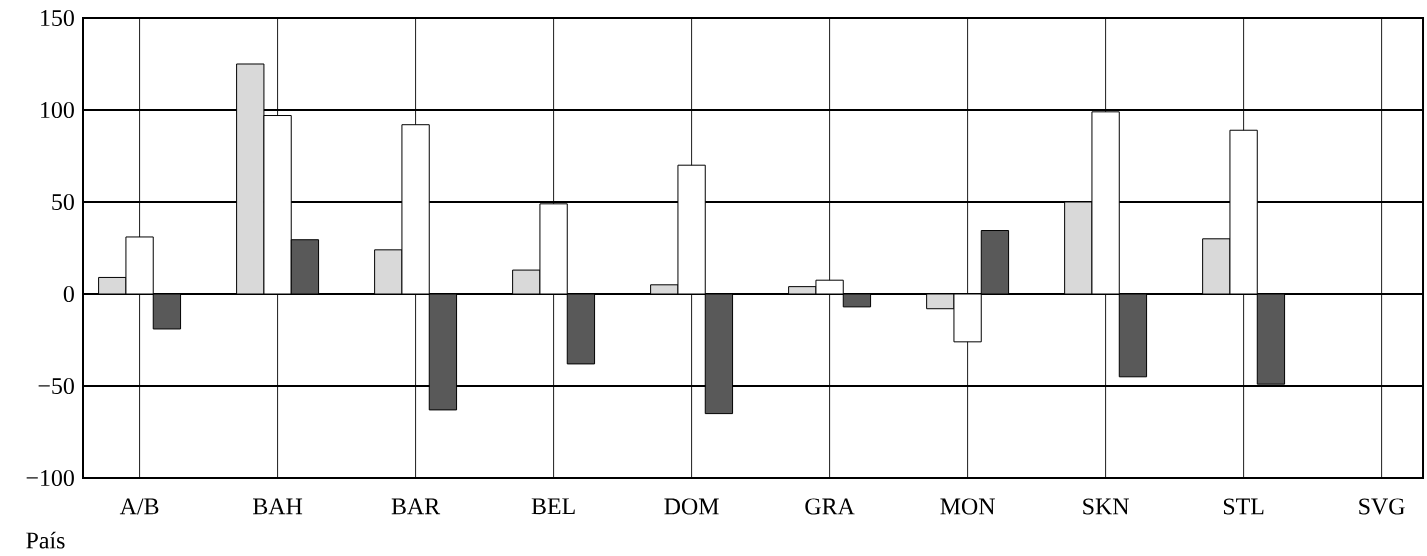  Describe the element at coordinates (57, 110) in the screenshot. I see `y-tick-label: 100` at that location.